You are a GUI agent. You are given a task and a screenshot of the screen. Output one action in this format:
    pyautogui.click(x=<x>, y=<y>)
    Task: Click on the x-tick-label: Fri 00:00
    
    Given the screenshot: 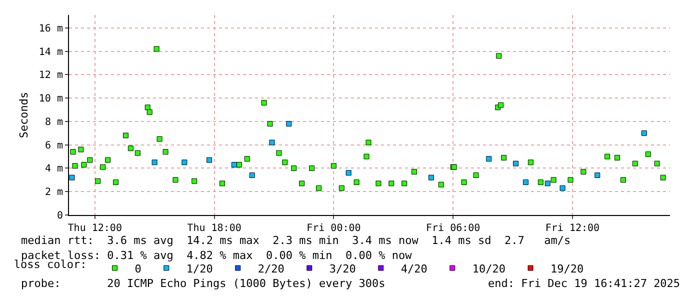 What is the action you would take?
    pyautogui.click(x=333, y=228)
    